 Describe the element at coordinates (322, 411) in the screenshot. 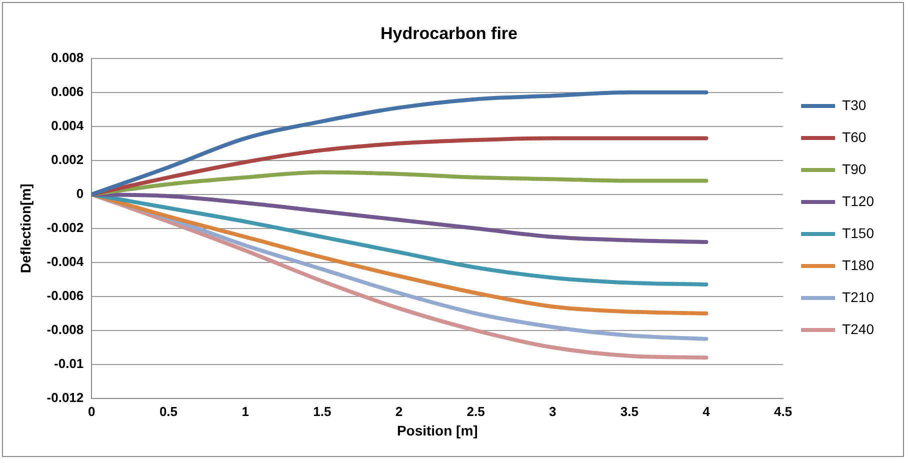

I see `x-tick-label: 1.5` at that location.